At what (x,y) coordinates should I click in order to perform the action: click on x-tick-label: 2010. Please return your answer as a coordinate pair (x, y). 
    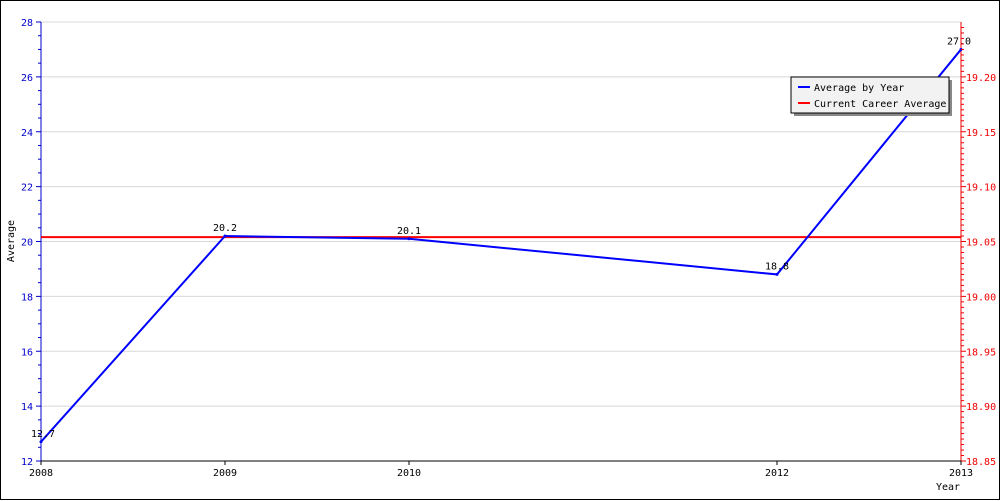
    Looking at the image, I should click on (409, 473).